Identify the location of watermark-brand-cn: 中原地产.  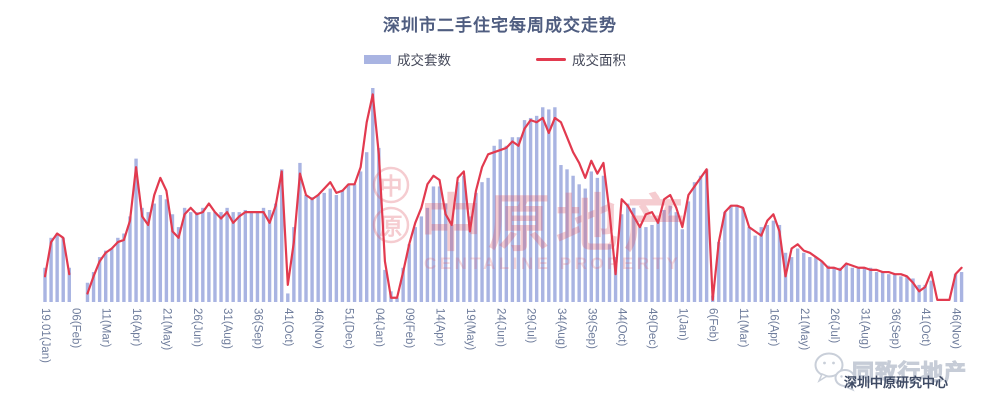
(556, 224).